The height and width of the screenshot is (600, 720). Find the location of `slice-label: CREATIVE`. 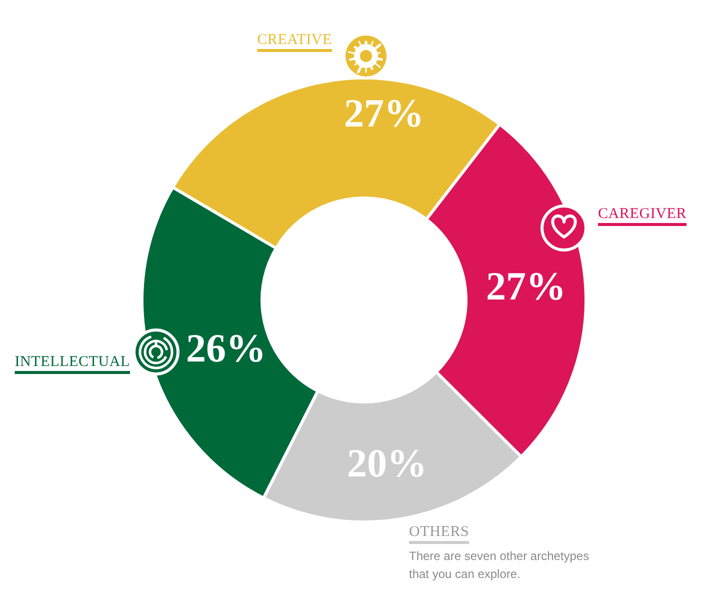

slice-label: CREATIVE is located at coordinates (294, 40).